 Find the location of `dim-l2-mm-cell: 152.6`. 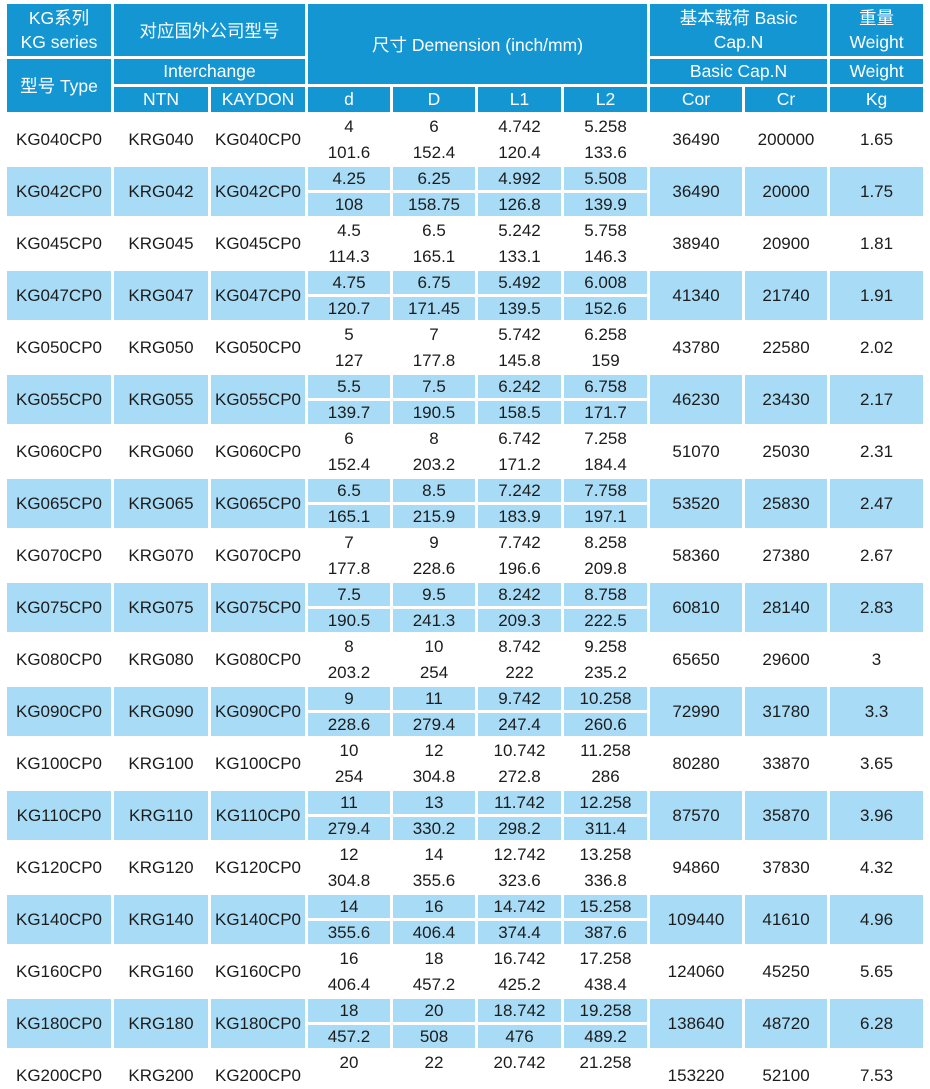

dim-l2-mm-cell: 152.6 is located at coordinates (606, 308).